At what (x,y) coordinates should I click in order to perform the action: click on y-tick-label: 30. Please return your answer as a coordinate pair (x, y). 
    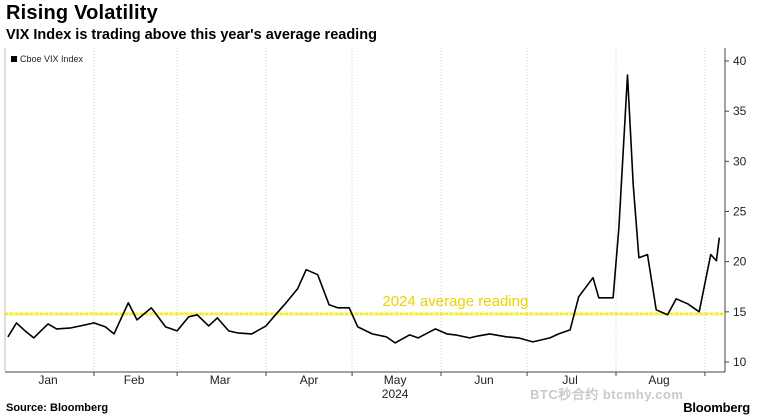
    Looking at the image, I should click on (740, 161).